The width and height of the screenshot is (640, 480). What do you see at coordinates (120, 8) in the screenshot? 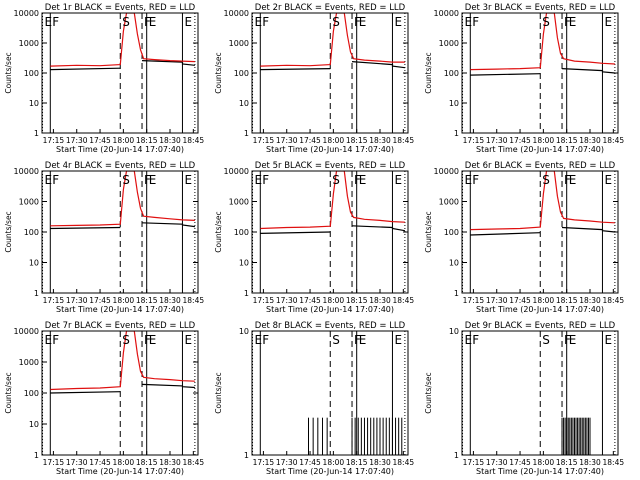
I see `chart-title: Det 1r BLACK = Events, RED = LLD` at bounding box center [120, 8].